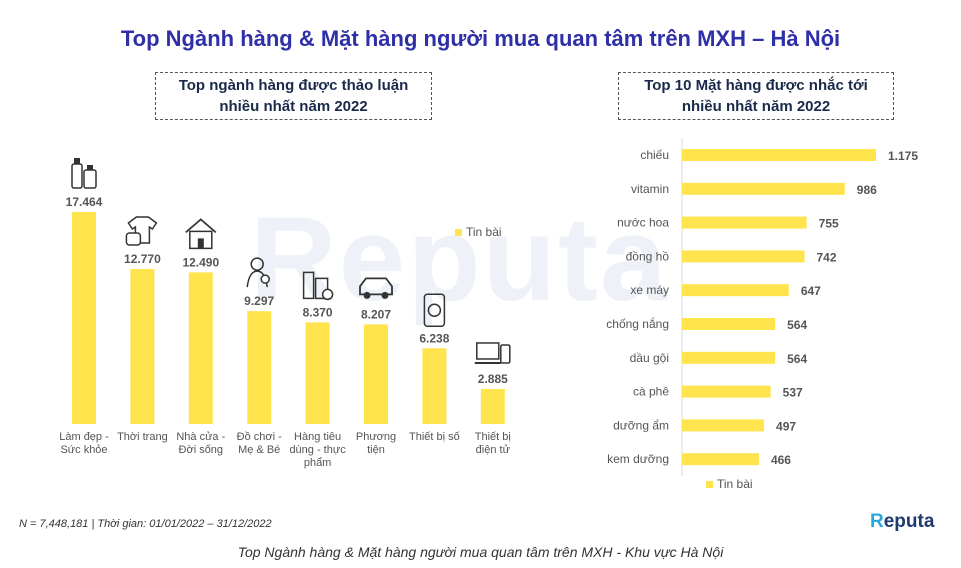 This screenshot has width=961, height=568. Describe the element at coordinates (376, 314) in the screenshot. I see `data-label: 8.207` at that location.